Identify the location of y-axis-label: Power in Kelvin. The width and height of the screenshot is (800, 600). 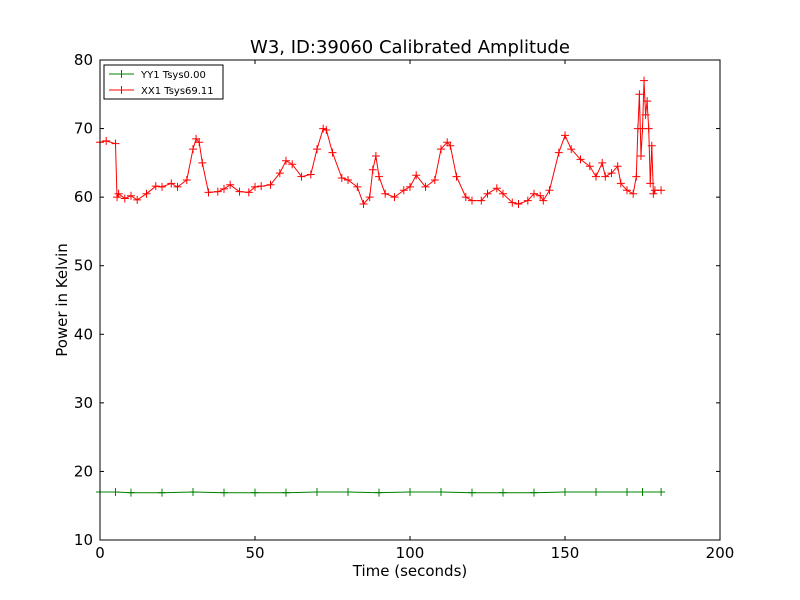
(62, 300).